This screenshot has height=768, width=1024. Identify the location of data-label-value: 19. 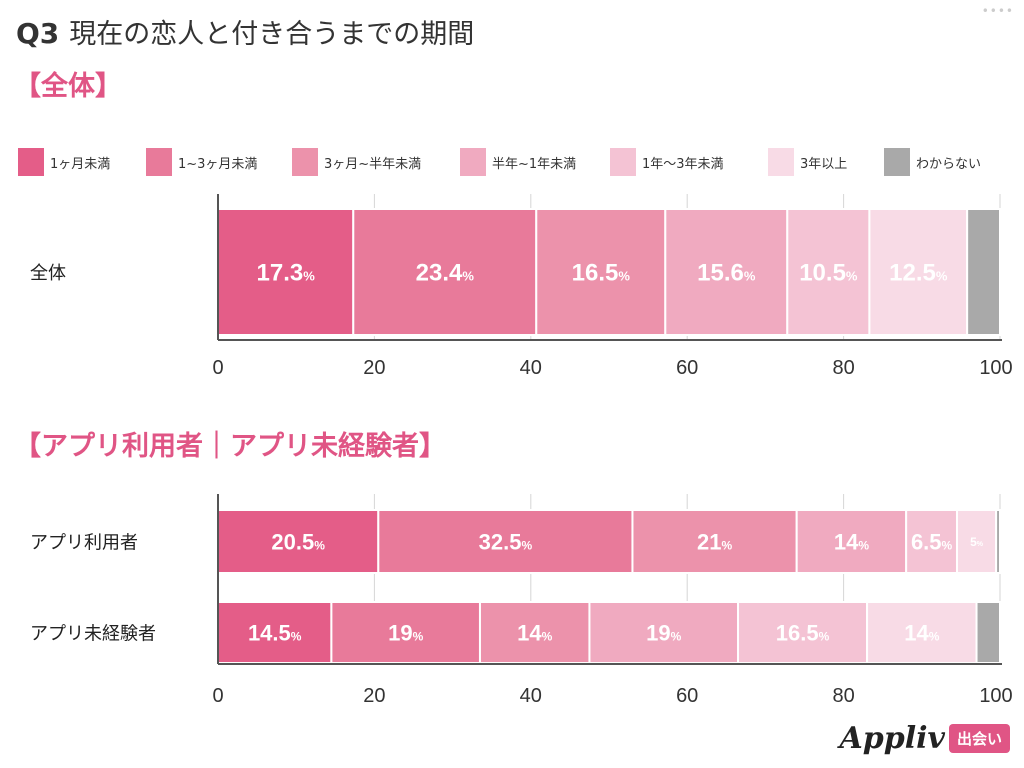
(658, 632).